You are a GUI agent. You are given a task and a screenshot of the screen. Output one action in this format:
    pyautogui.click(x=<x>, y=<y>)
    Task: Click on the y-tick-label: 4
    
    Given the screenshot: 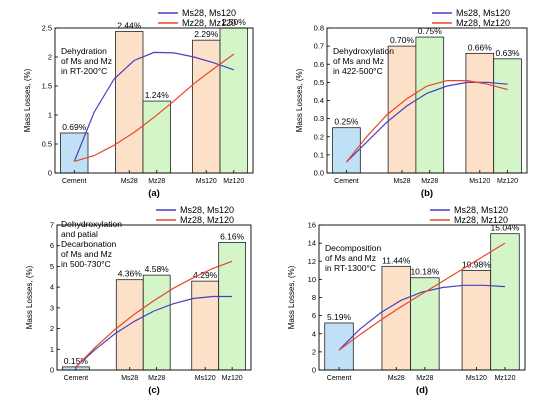 What is the action you would take?
    pyautogui.click(x=314, y=333)
    